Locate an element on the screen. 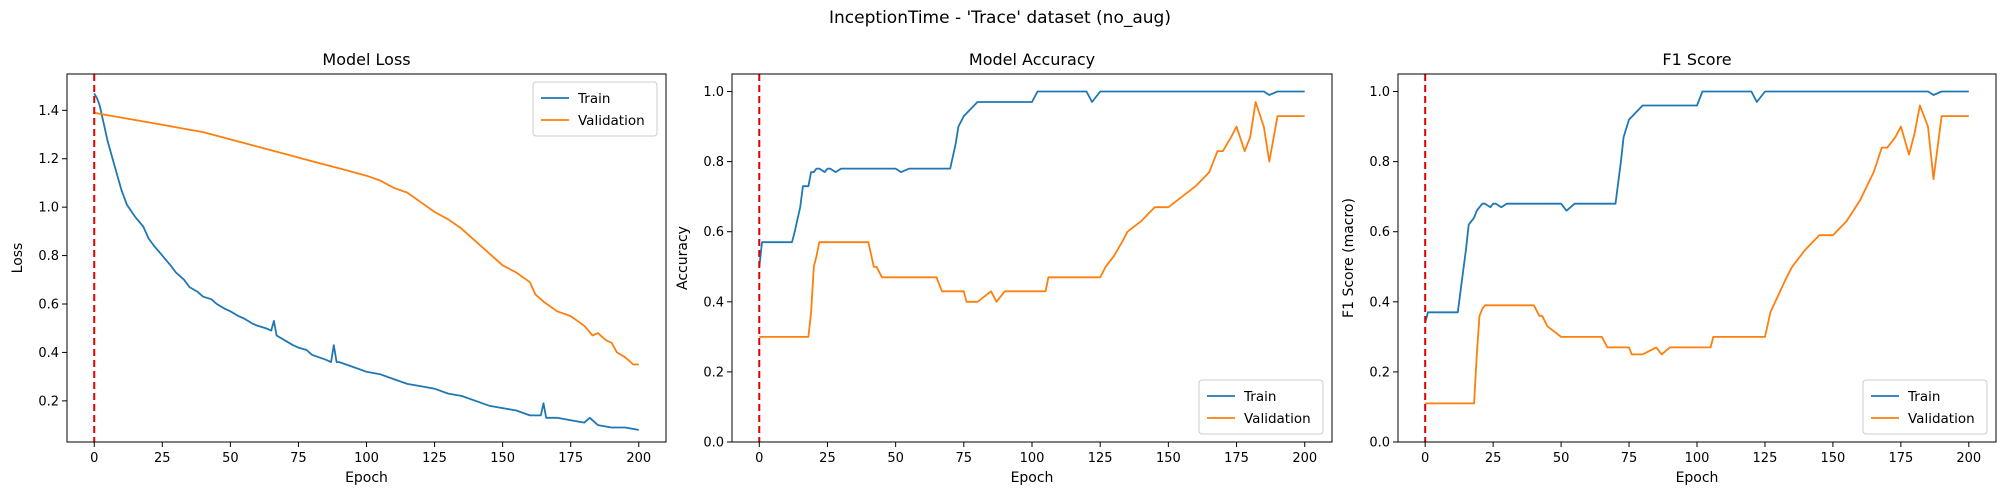 The width and height of the screenshot is (2000, 500). y-axis-label: F1 Score (macro) is located at coordinates (1349, 258).